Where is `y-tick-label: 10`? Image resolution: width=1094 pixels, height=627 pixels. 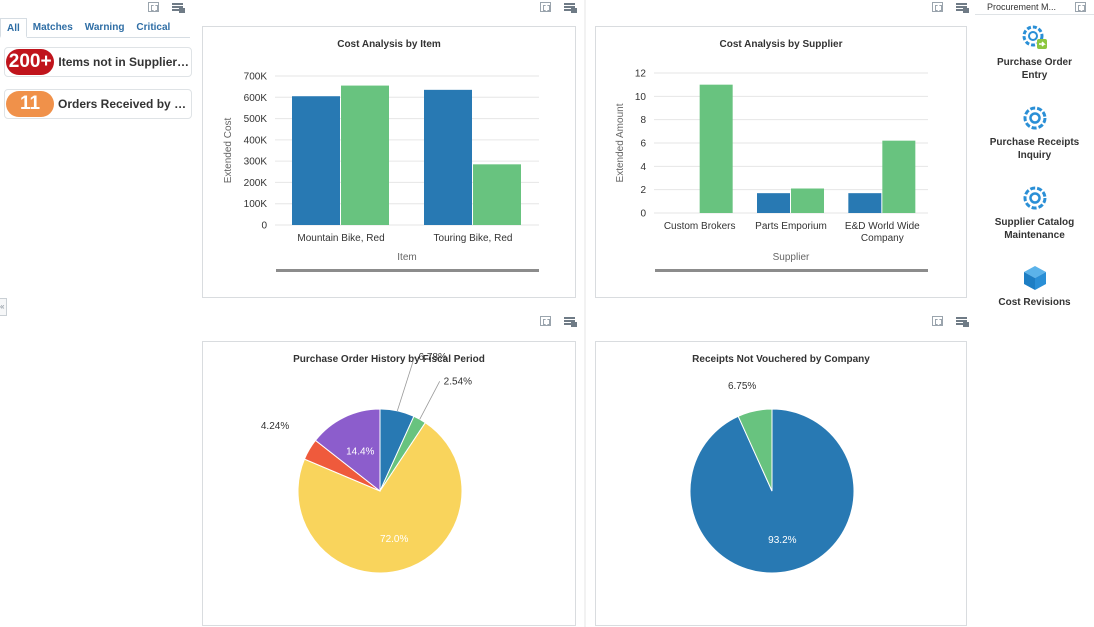 y-tick-label: 10 is located at coordinates (641, 97).